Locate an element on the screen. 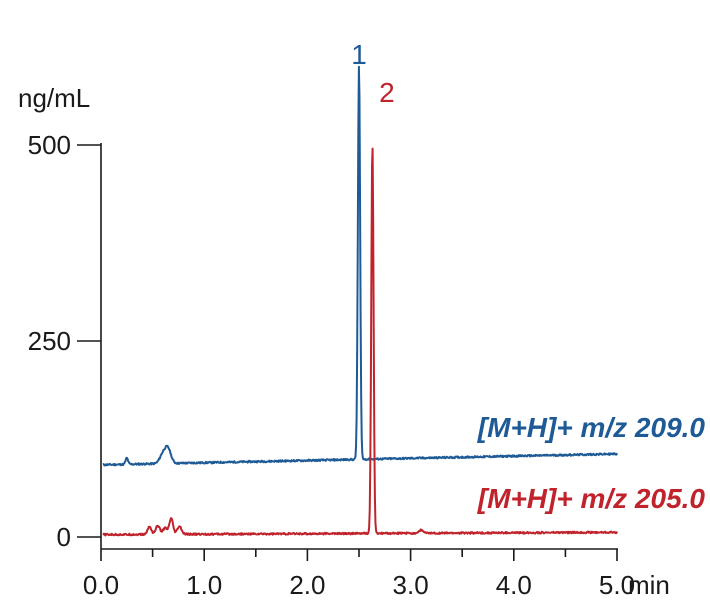 The image size is (710, 604). x-tick-label: 5.0 is located at coordinates (617, 585).